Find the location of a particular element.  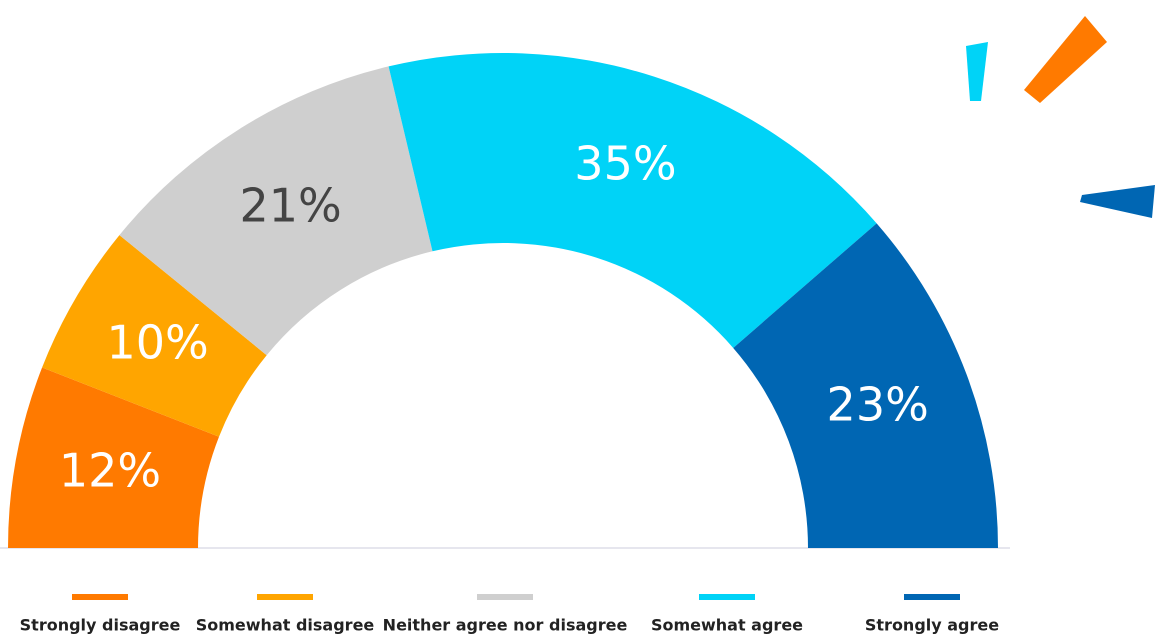

value-label: 10% is located at coordinates (158, 343).